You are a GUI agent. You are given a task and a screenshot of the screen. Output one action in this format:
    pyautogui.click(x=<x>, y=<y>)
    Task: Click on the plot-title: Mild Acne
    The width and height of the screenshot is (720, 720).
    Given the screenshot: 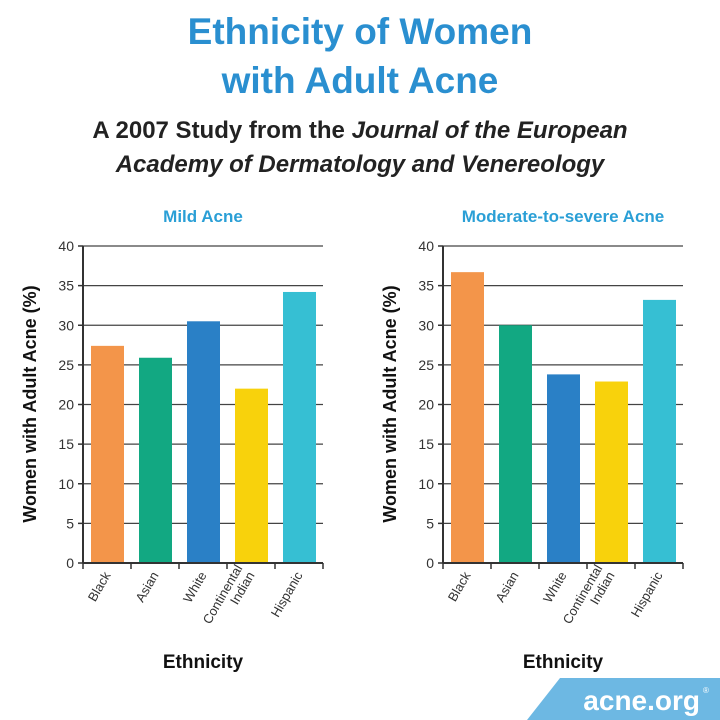 What is the action you would take?
    pyautogui.click(x=203, y=216)
    